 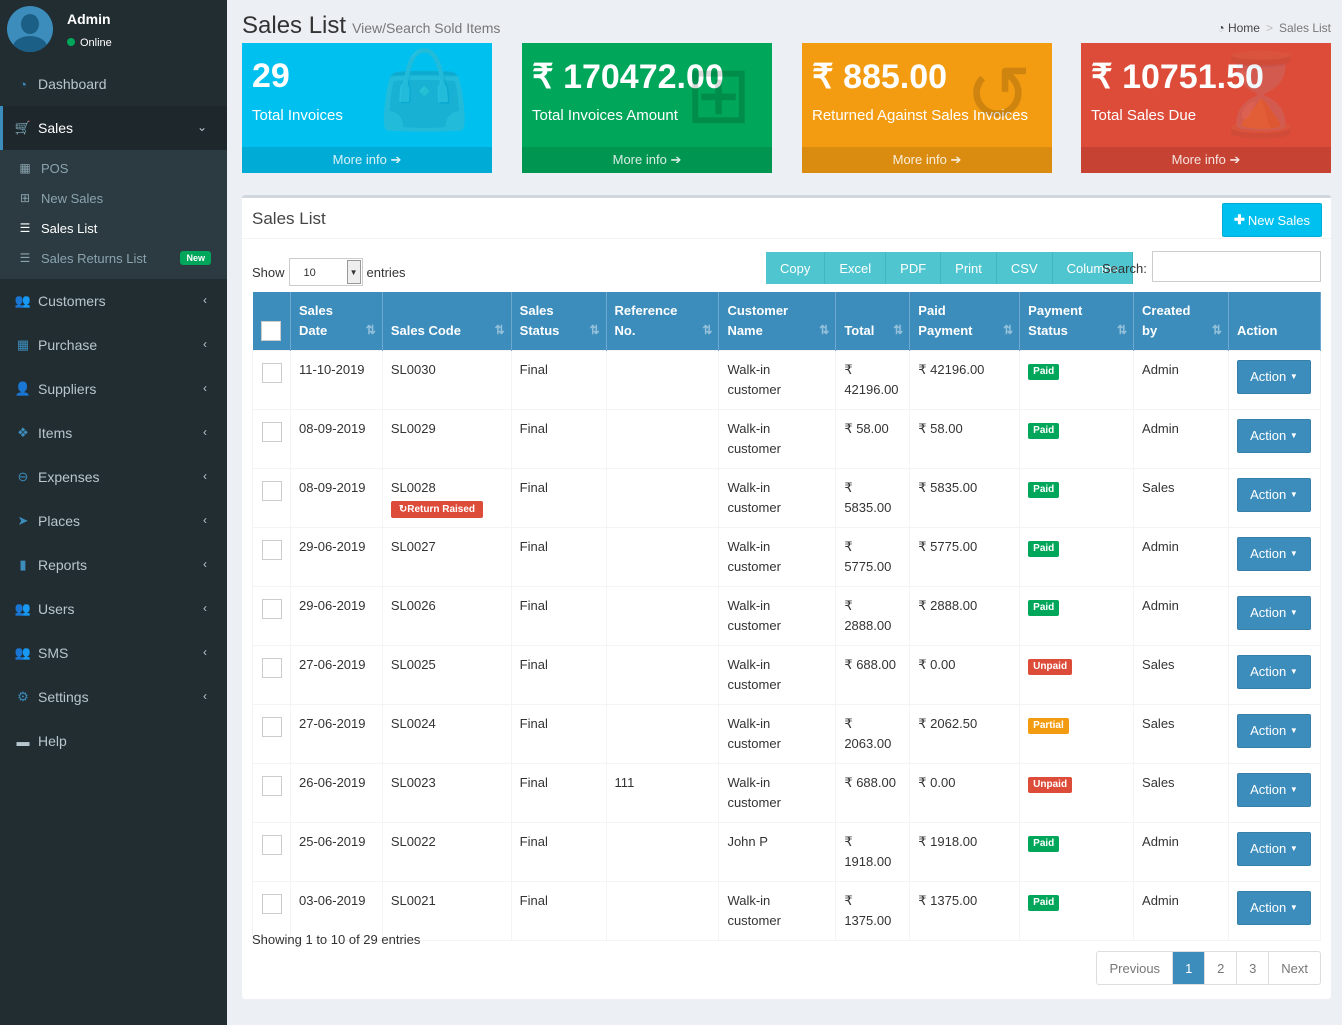 I want to click on sidebar-item-expenses: ⊖ Expenses ‹, so click(x=113, y=477).